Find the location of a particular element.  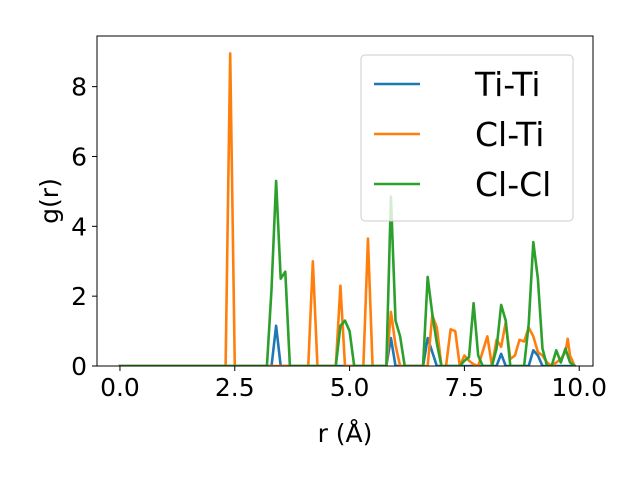

y-axis-label: g(r) is located at coordinates (49, 201).